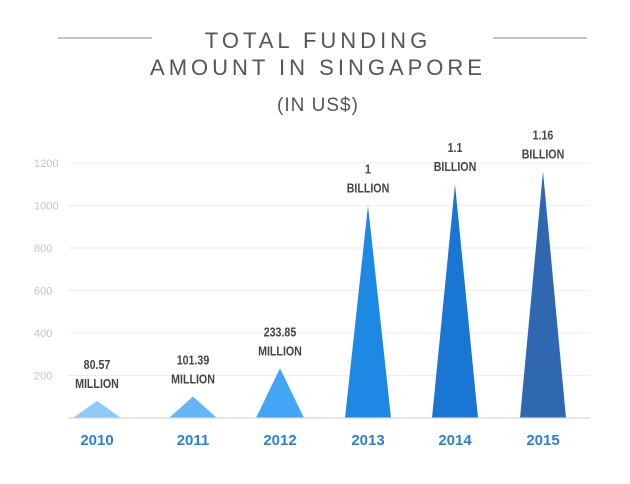 The height and width of the screenshot is (484, 630). Describe the element at coordinates (43, 334) in the screenshot. I see `y-tick-label: 400` at that location.